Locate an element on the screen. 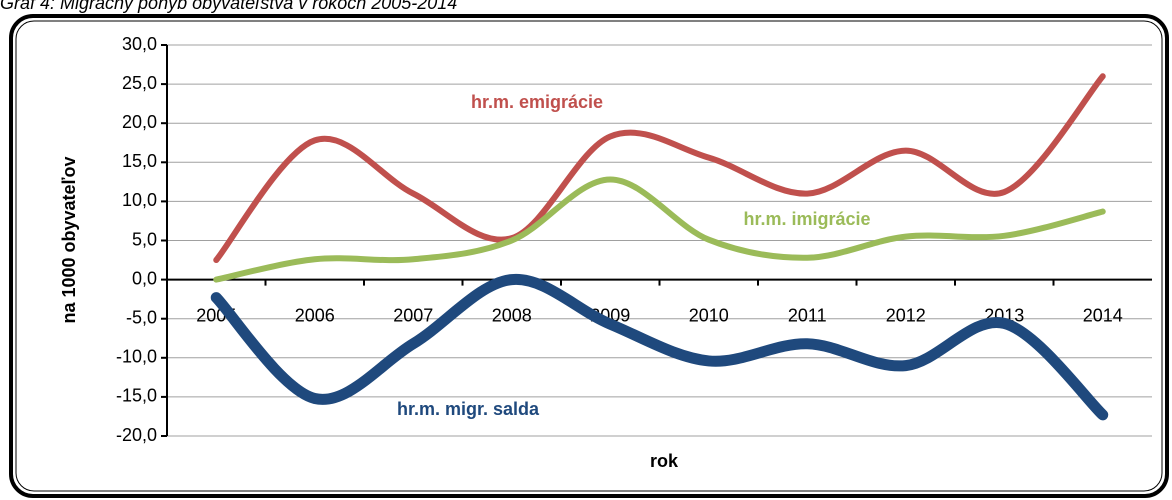 This screenshot has width=1172, height=500. x-tick-label: 2008 is located at coordinates (512, 315).